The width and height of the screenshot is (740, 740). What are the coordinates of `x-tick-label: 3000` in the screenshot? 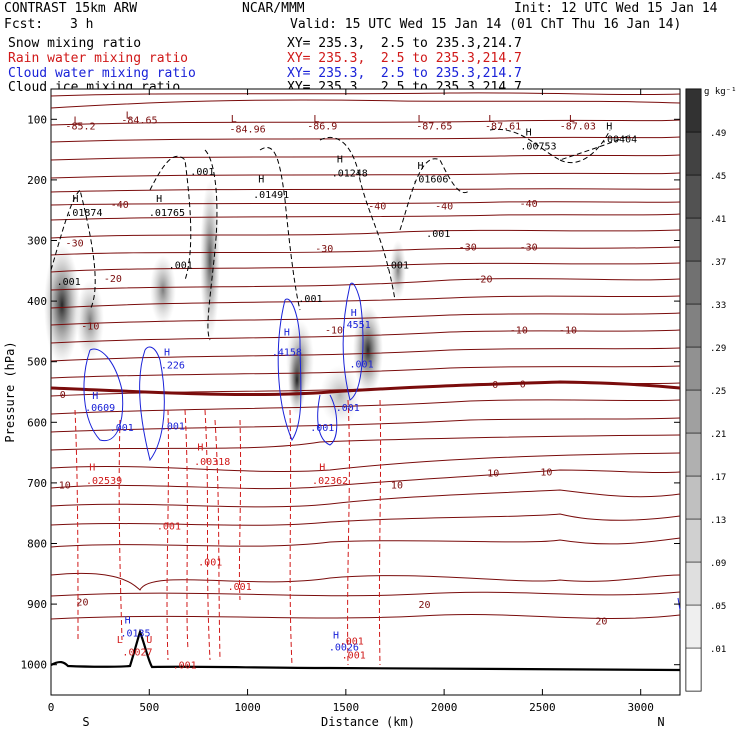 It's located at (640, 707).